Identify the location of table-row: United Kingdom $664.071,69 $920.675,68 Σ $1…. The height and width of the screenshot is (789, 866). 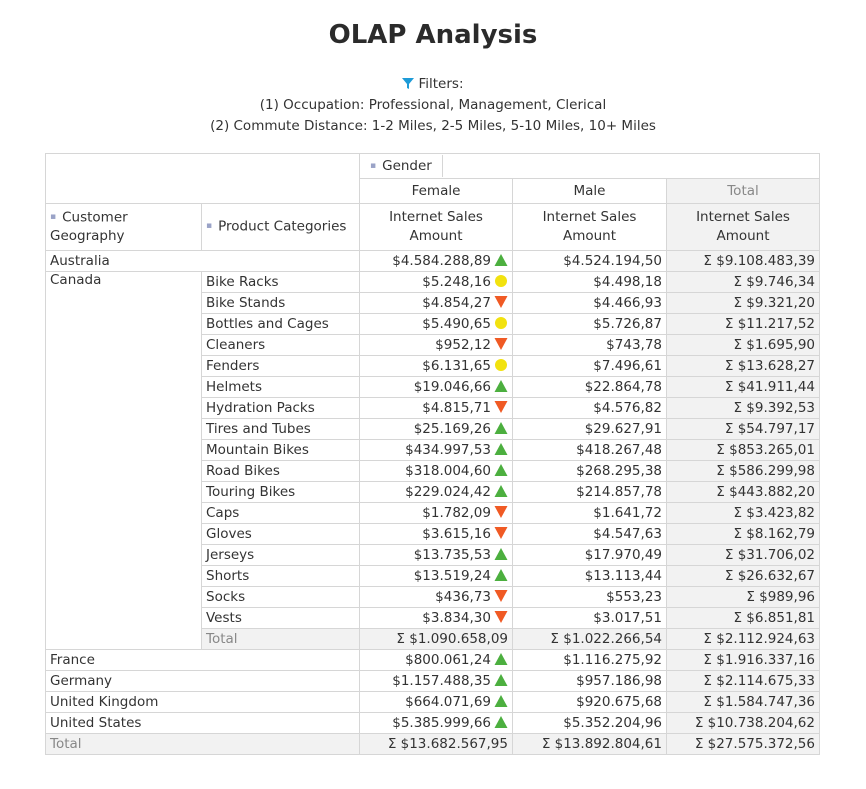
(432, 702).